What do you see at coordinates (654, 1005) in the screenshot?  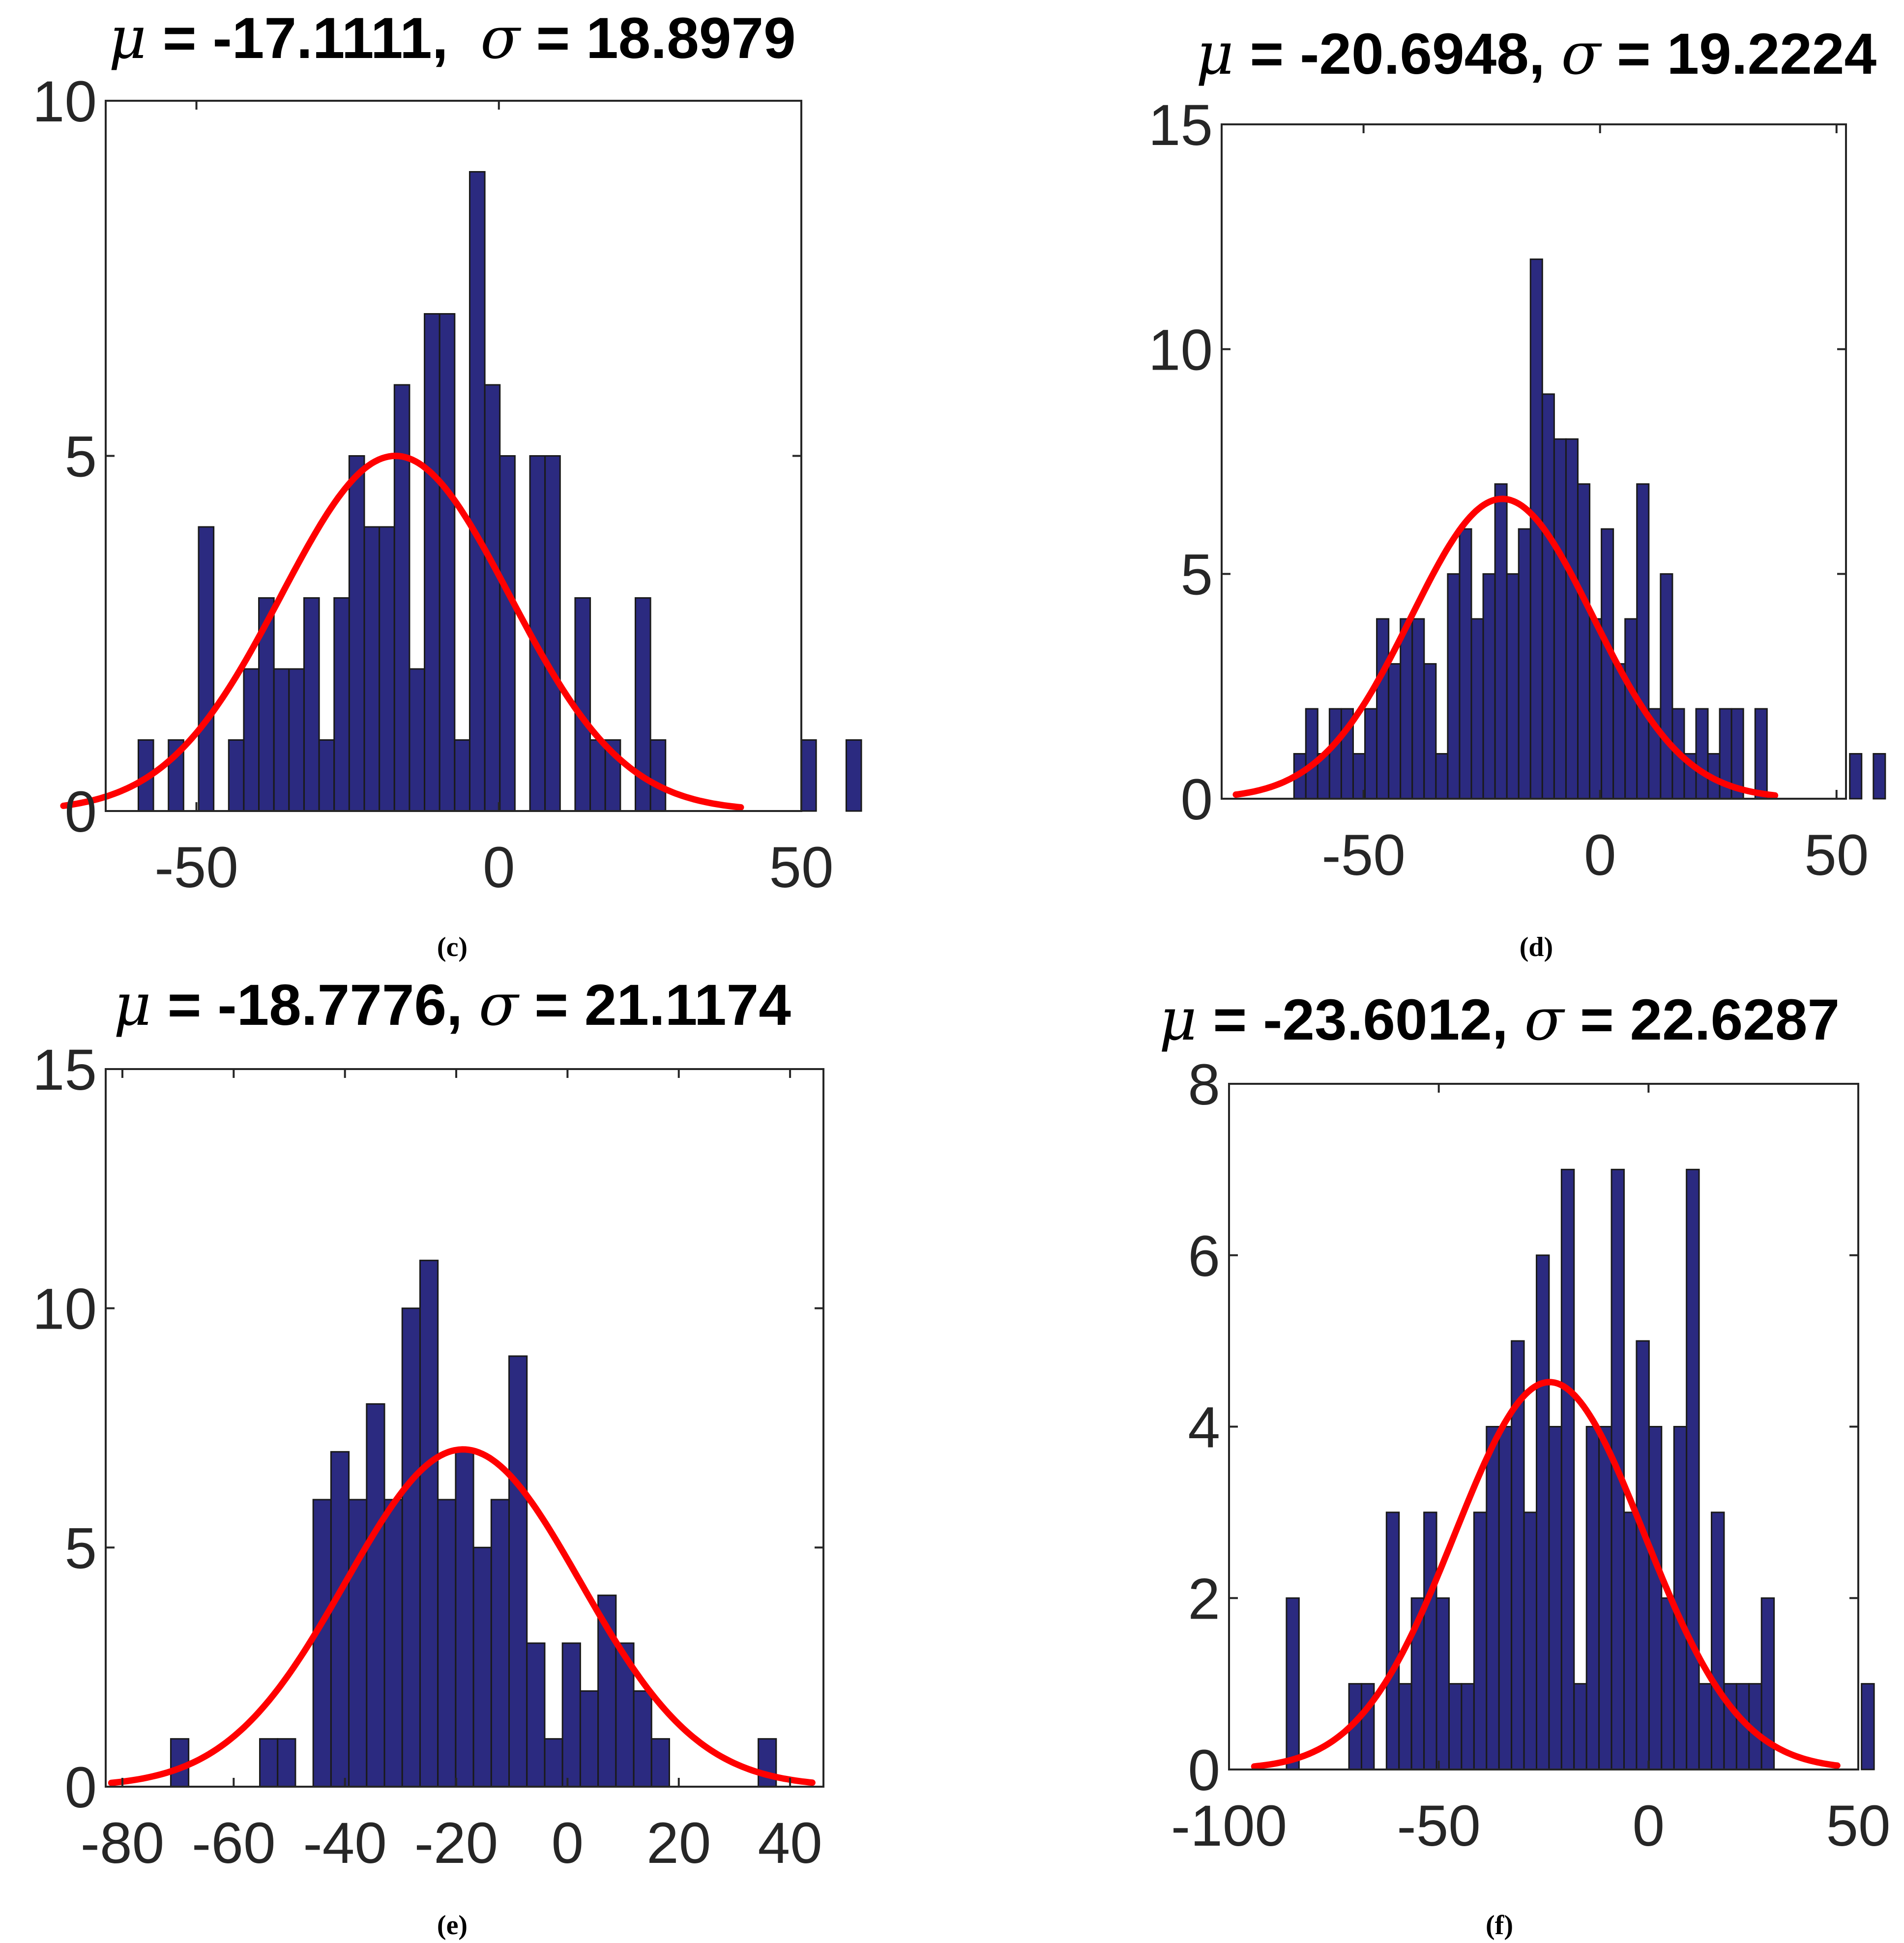 I see `std-text: = 21.1174` at bounding box center [654, 1005].